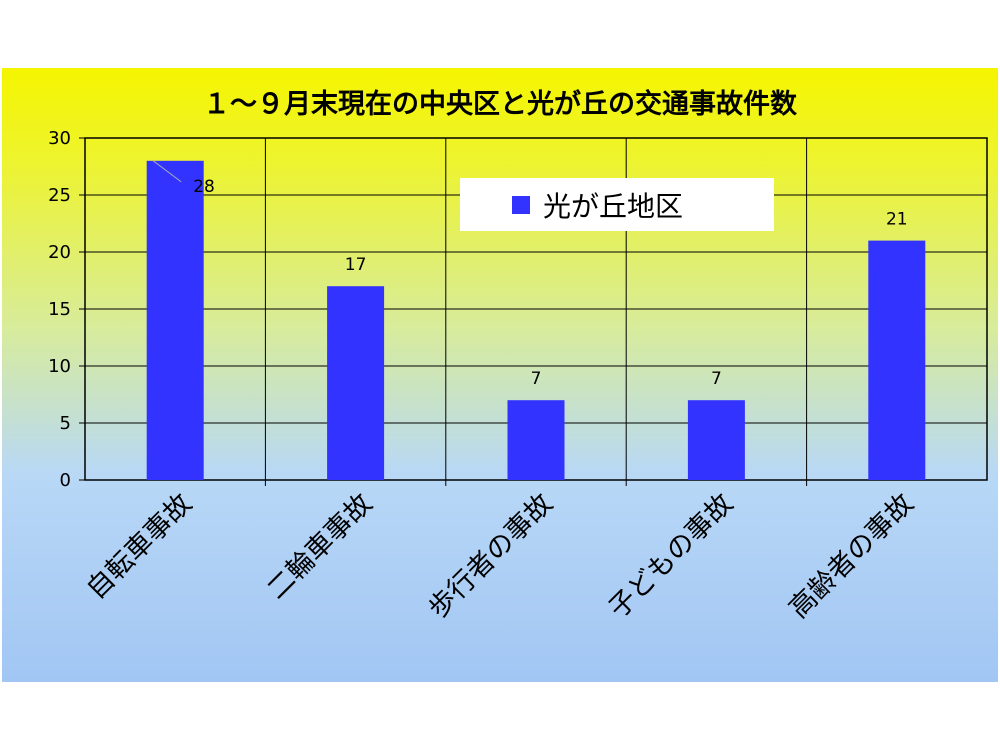  I want to click on y-tick-label: 10, so click(59, 366).